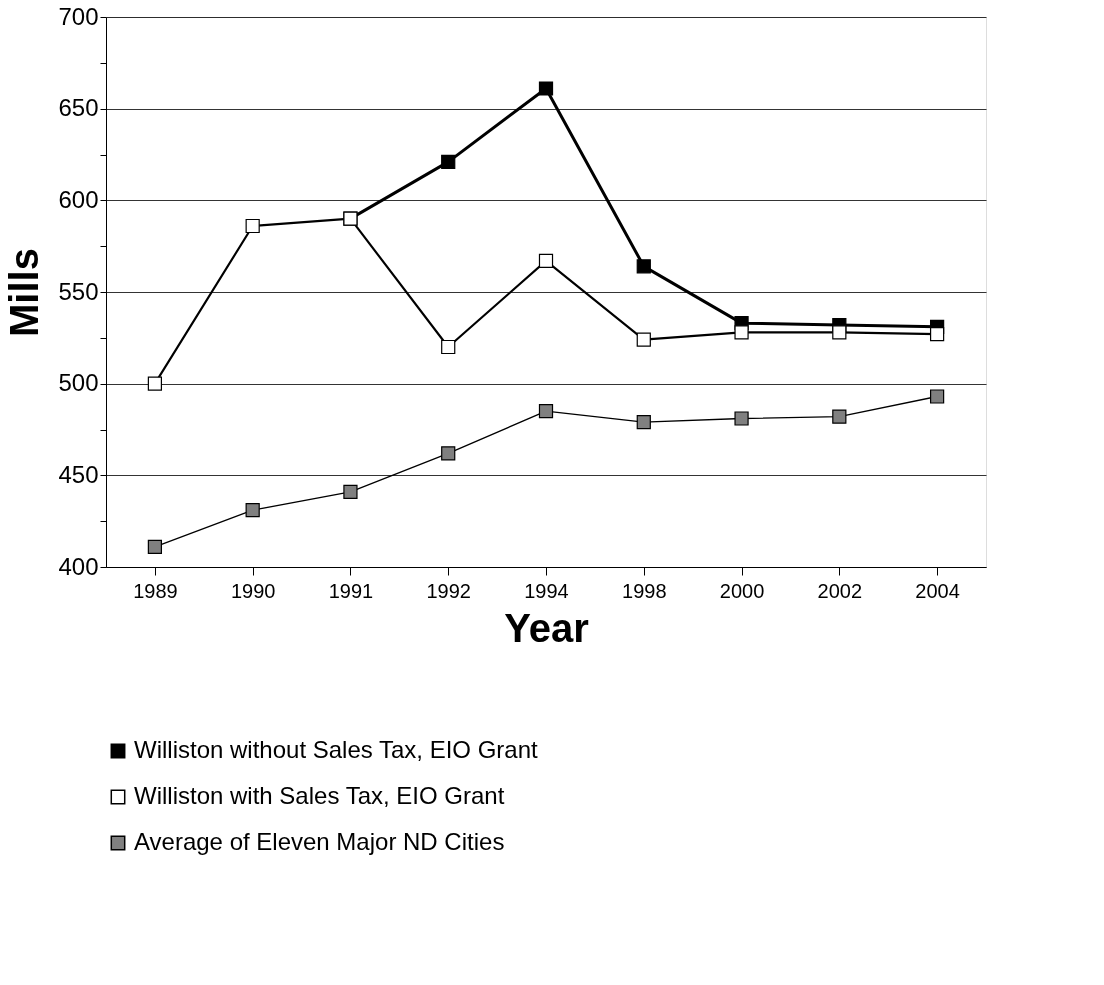 Image resolution: width=1104 pixels, height=985 pixels. I want to click on y-tick-label: 500, so click(78, 383).